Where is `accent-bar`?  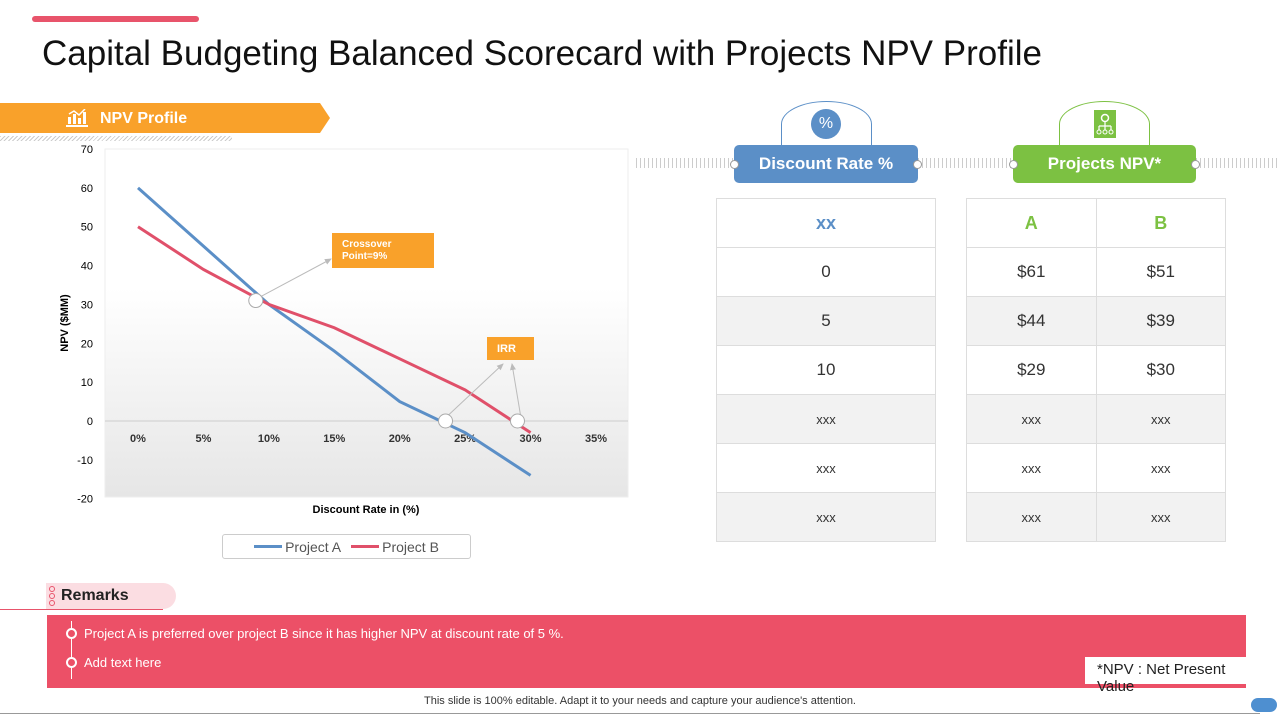
accent-bar is located at coordinates (115, 19).